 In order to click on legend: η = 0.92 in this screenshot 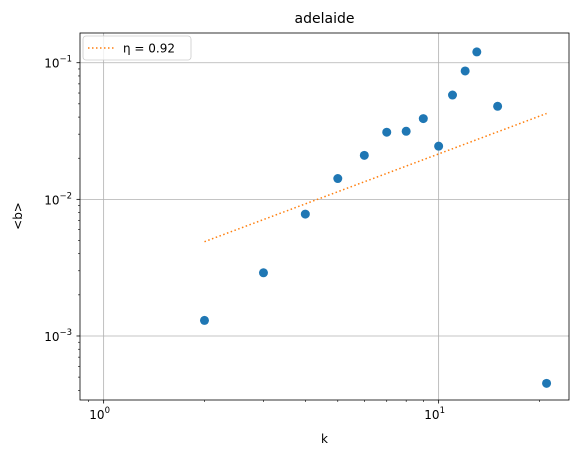, I will do `click(137, 48)`.